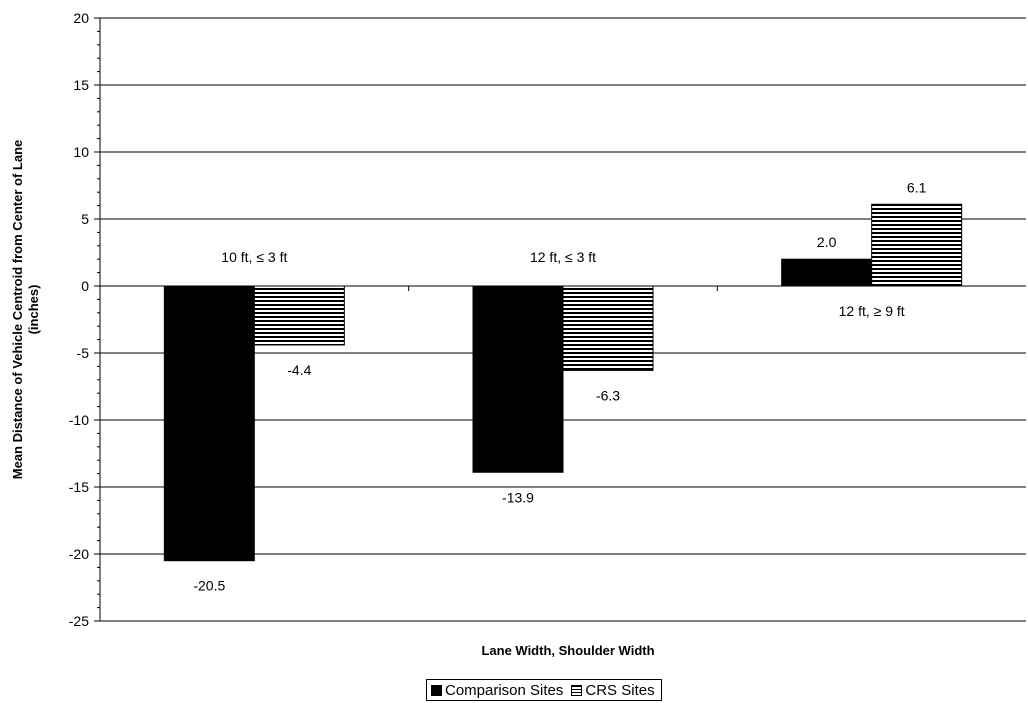  Describe the element at coordinates (567, 650) in the screenshot. I see `x-axis-title: Lane Width, Shoulder Width` at that location.